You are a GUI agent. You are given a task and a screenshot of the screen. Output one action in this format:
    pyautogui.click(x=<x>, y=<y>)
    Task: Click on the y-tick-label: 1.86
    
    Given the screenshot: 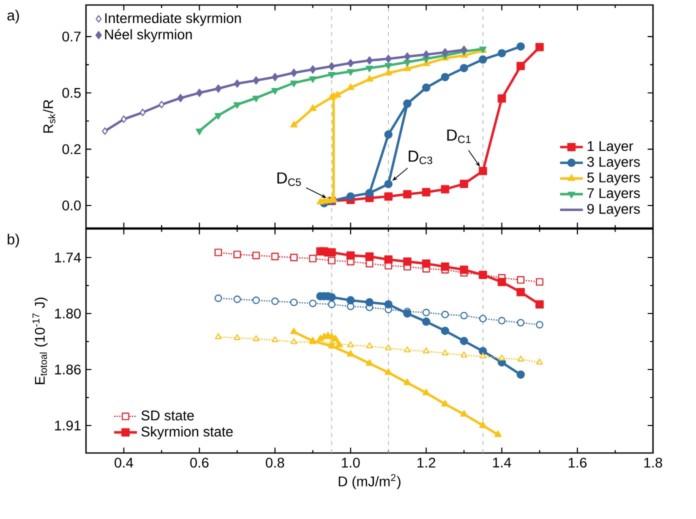 What is the action you would take?
    pyautogui.click(x=68, y=369)
    